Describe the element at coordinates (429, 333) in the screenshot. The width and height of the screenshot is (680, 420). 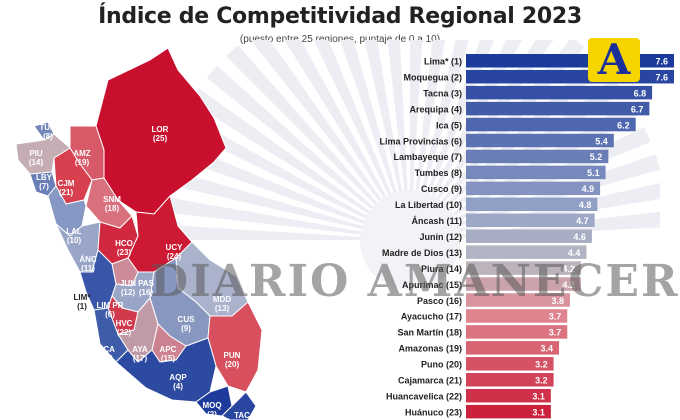
I see `category-label: San Martín (18)` at that location.